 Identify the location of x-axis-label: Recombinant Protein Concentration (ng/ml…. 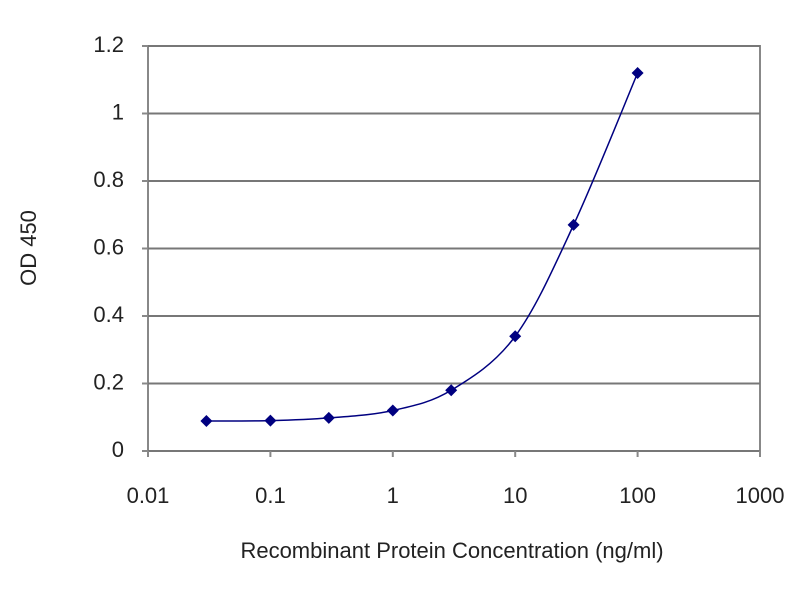
(451, 550).